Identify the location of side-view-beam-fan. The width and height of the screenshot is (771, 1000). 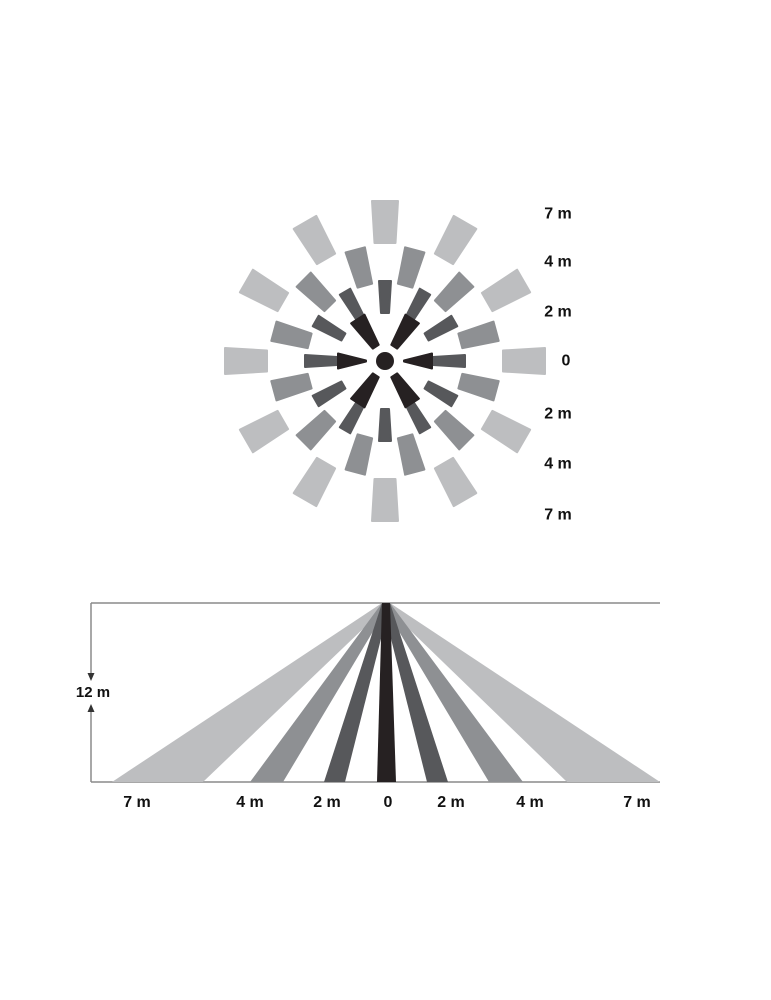
(373, 692).